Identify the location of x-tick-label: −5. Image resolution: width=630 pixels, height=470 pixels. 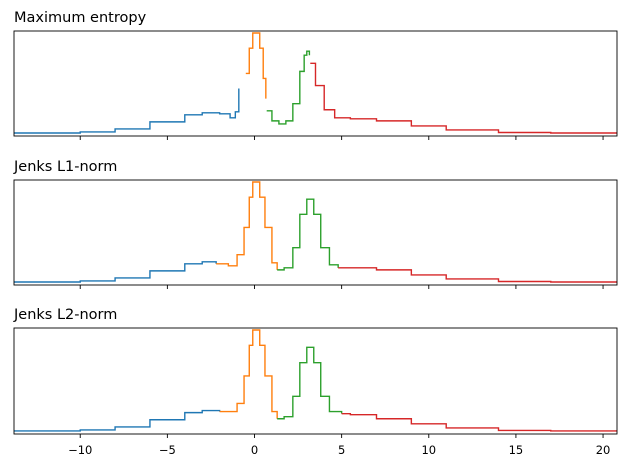
(167, 450).